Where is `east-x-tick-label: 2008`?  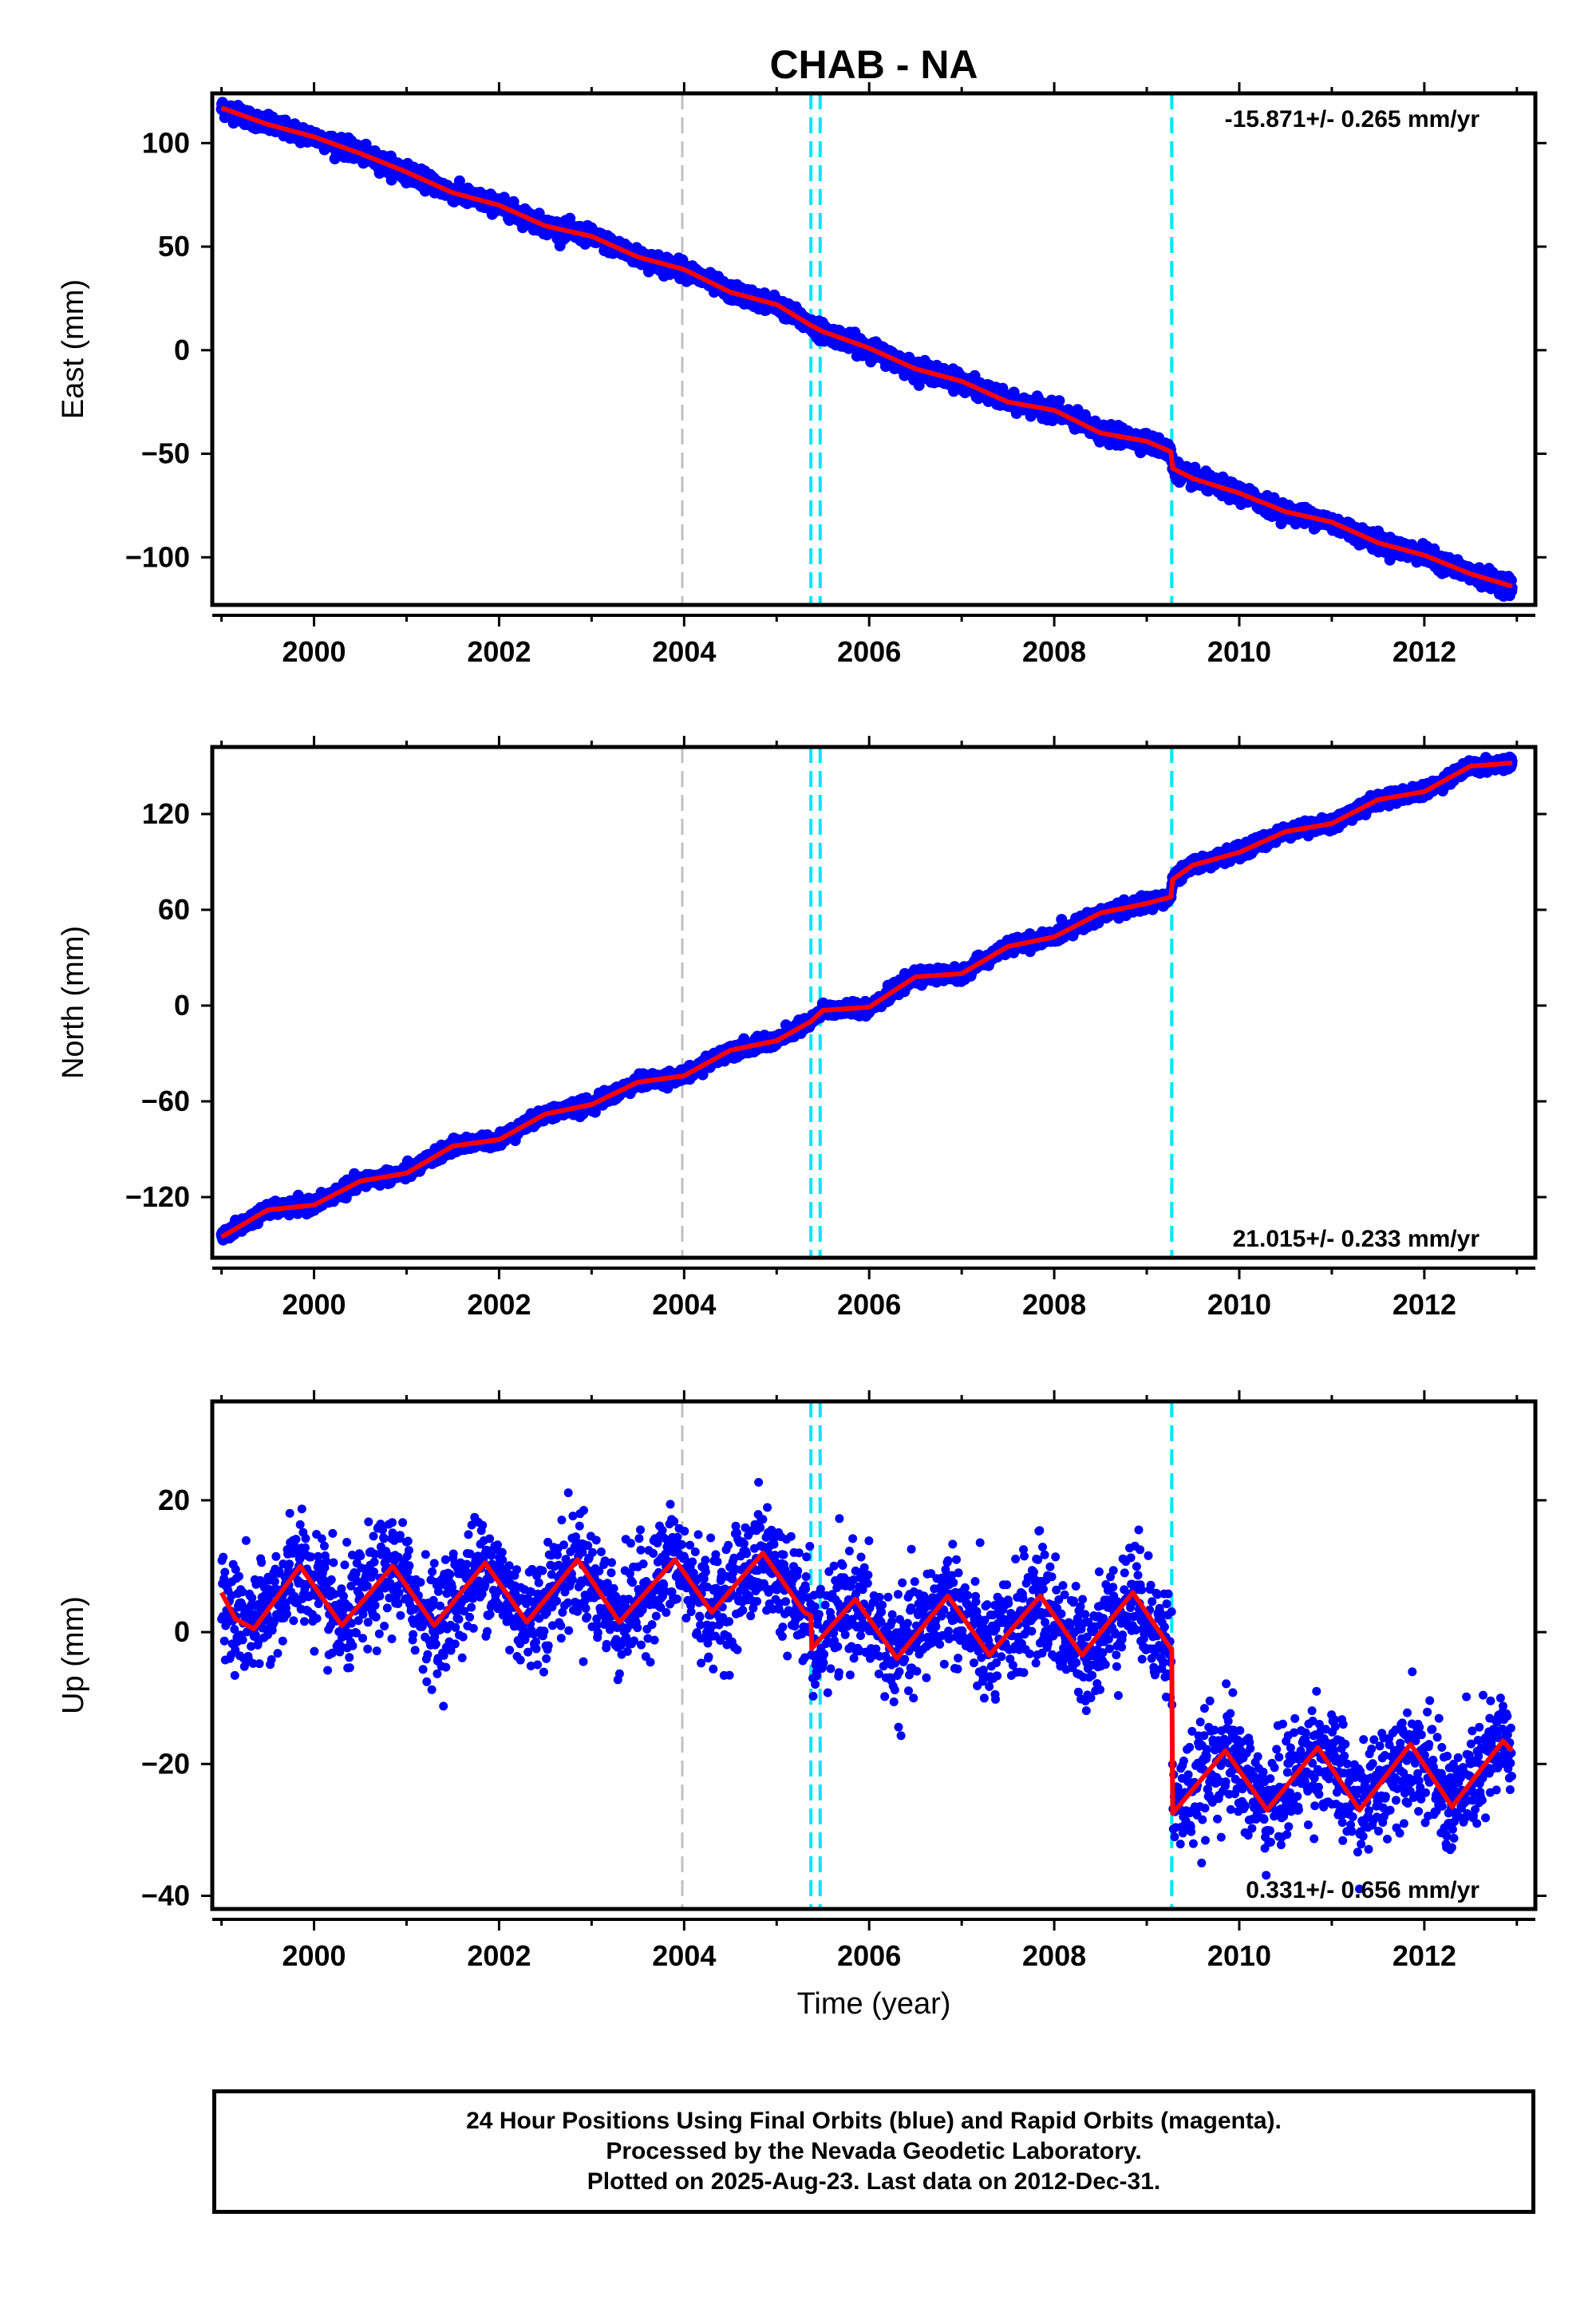 east-x-tick-label: 2008 is located at coordinates (1054, 651).